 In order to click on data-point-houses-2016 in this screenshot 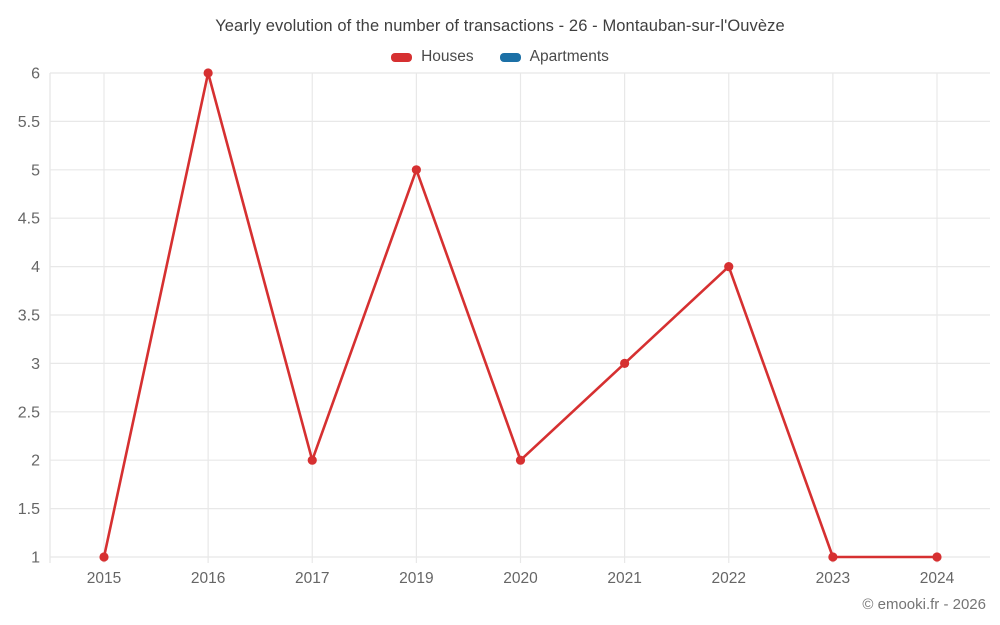, I will do `click(208, 73)`.